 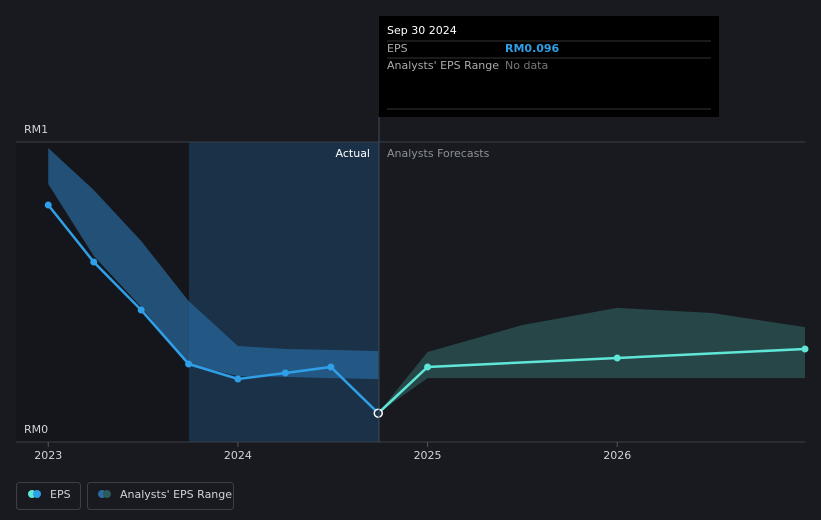 I want to click on tooltip-label: Analysts' EPS Range, so click(x=443, y=65).